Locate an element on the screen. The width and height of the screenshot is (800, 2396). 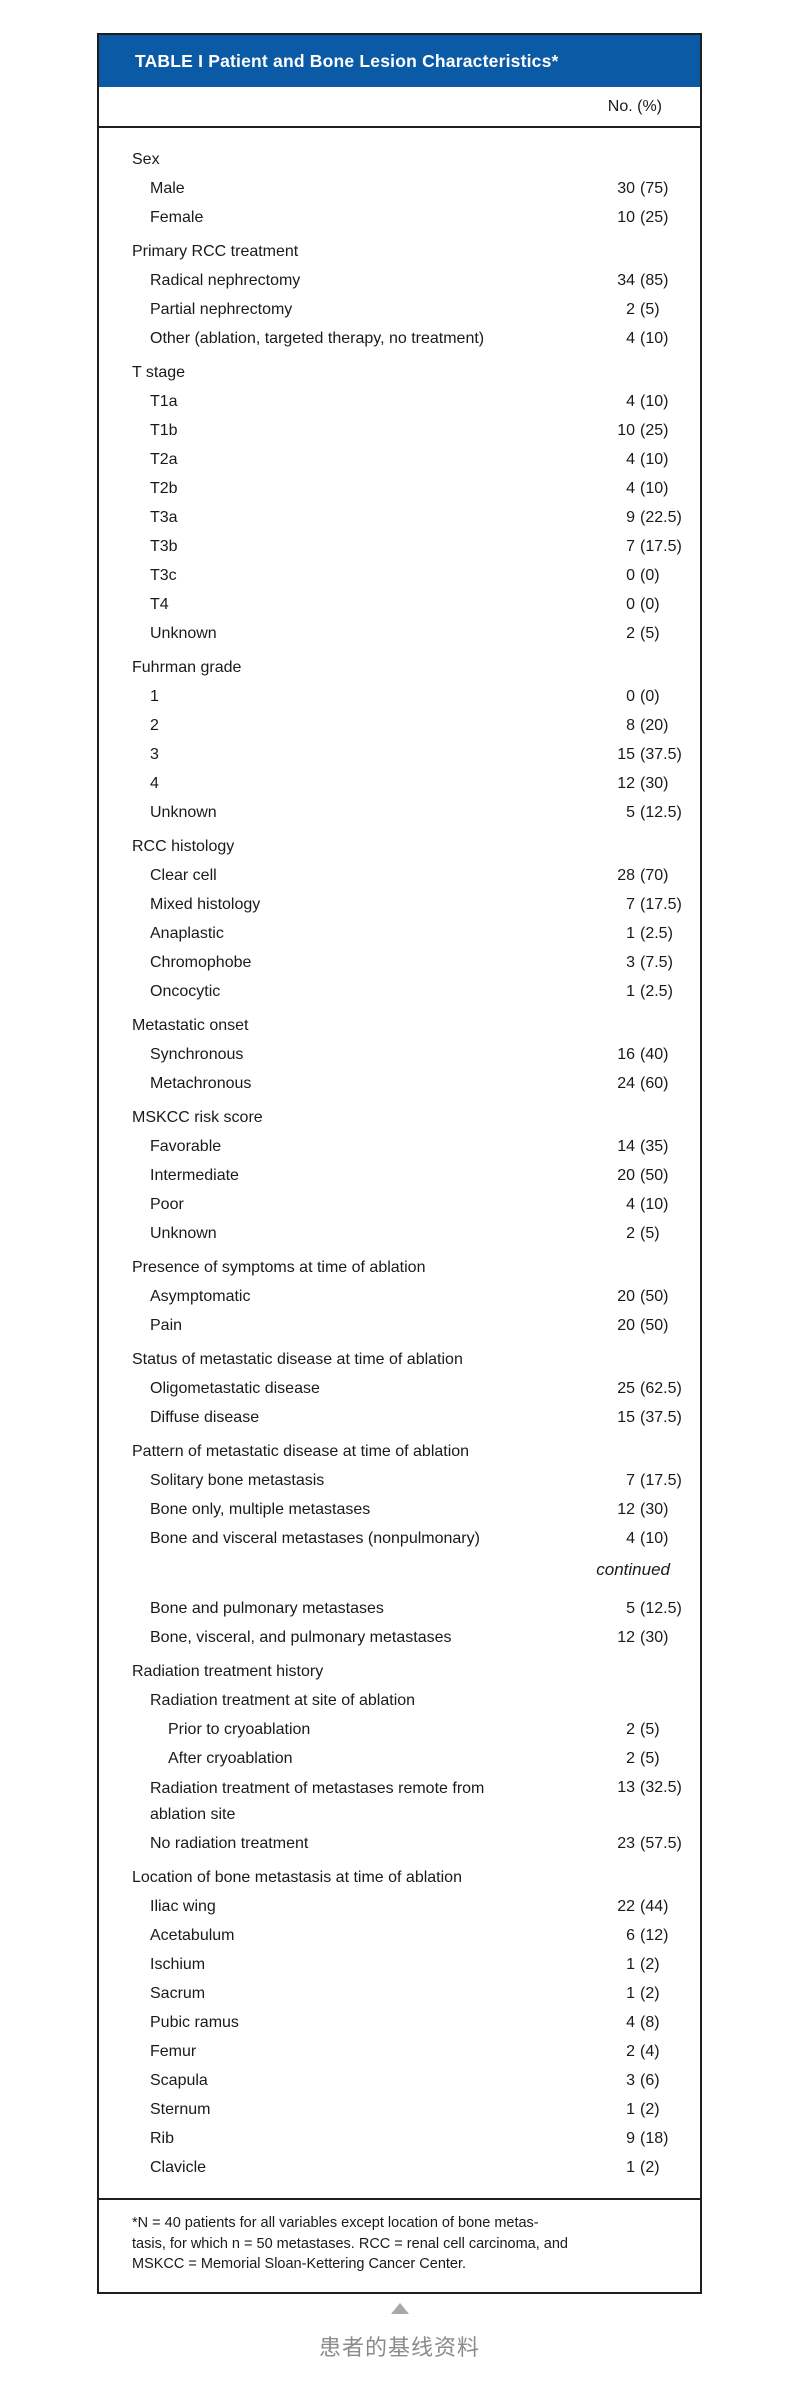
table-row: continued is located at coordinates (399, 1569).